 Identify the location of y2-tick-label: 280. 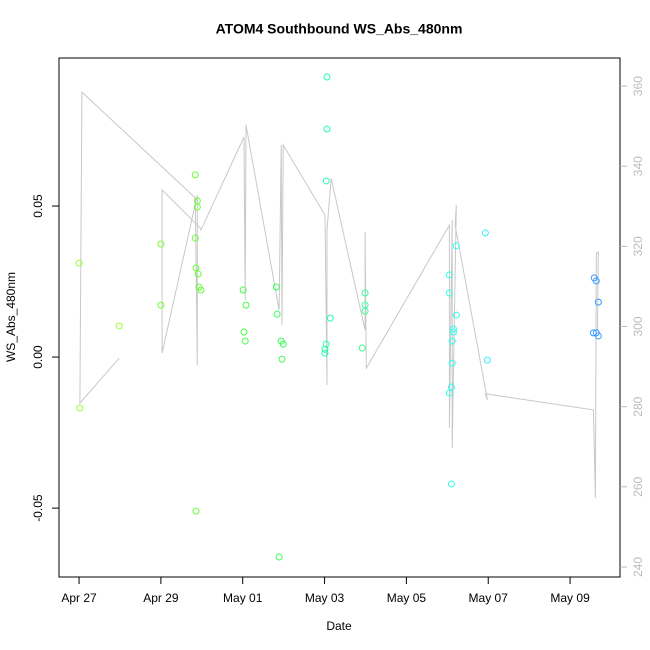
(638, 406).